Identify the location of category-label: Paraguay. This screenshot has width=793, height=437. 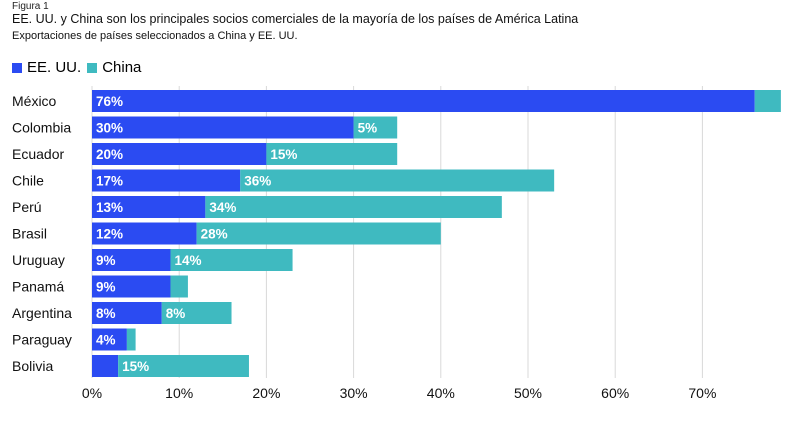
(42, 340).